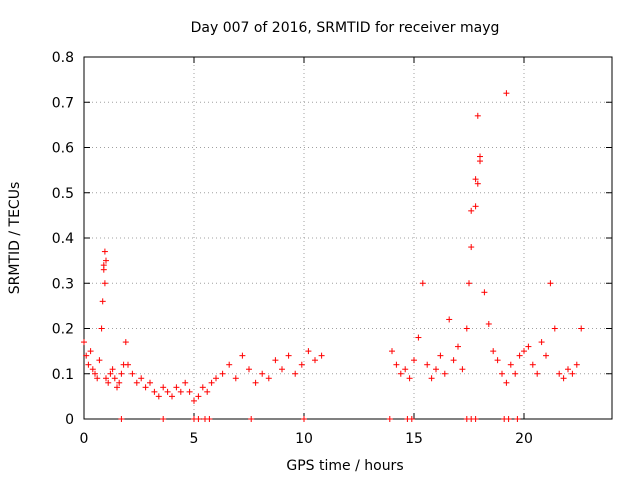 This screenshot has height=480, width=640. What do you see at coordinates (344, 466) in the screenshot?
I see `x-axis-label: GPS time / hours` at bounding box center [344, 466].